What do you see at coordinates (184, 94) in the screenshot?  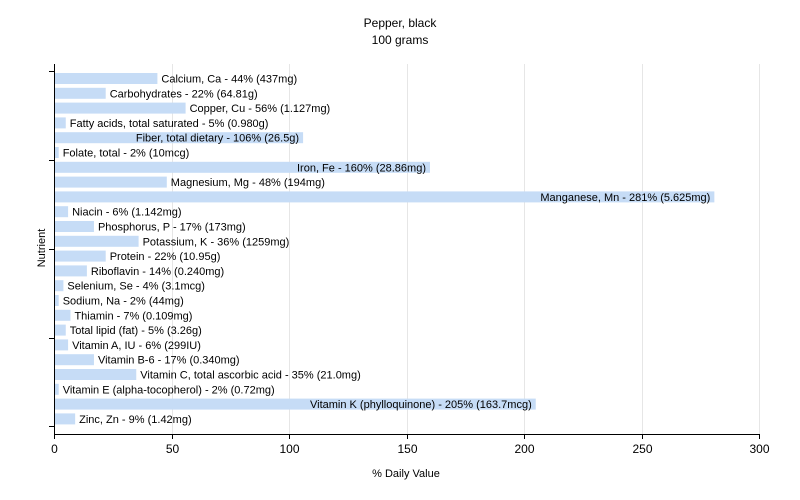 I see `bar-label: Carbohydrates - 22% (64.81g)` at bounding box center [184, 94].